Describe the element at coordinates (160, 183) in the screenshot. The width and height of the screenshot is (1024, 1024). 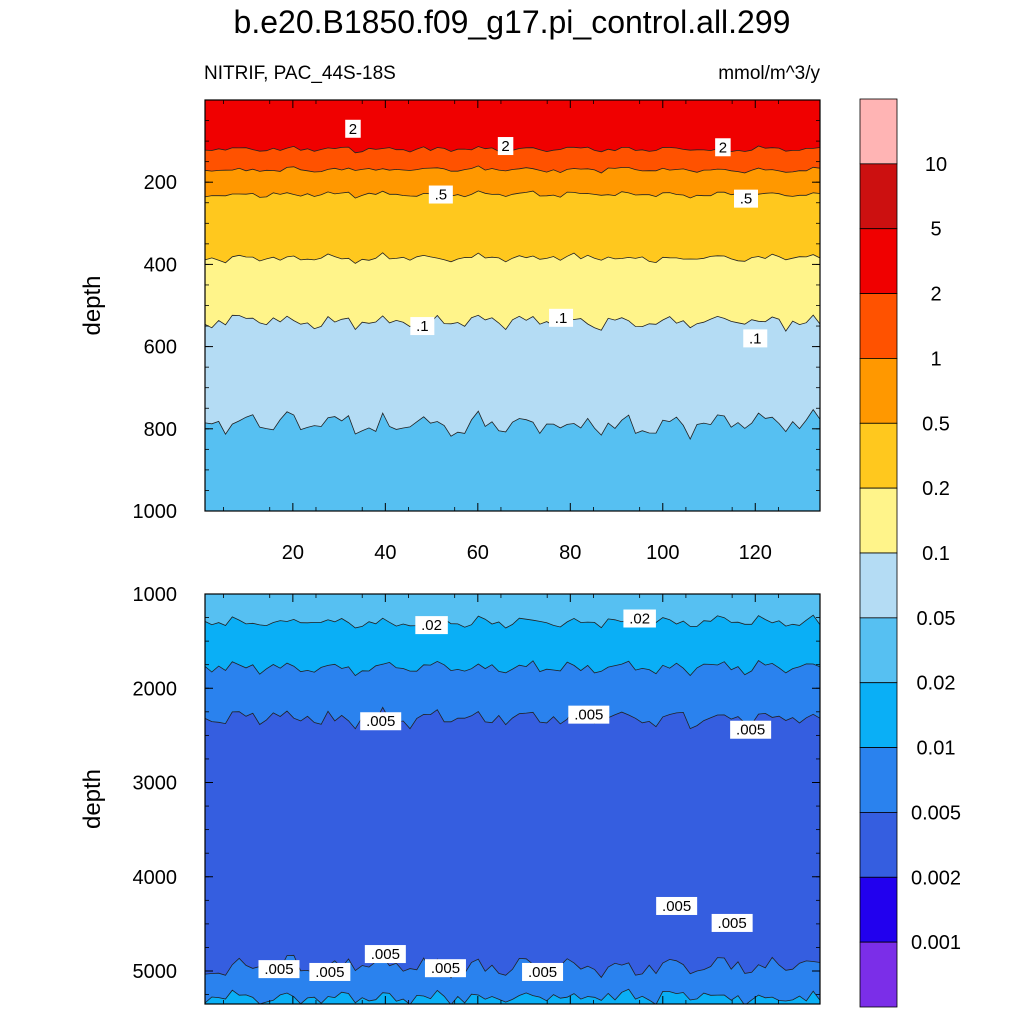
I see `y-tick-label: 200` at that location.